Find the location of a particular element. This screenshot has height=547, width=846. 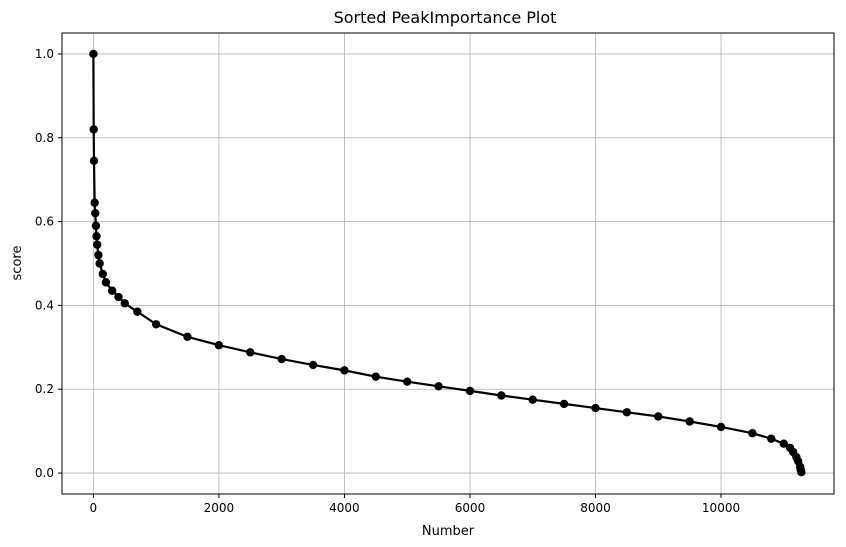

y-axis-label: score is located at coordinates (17, 263).